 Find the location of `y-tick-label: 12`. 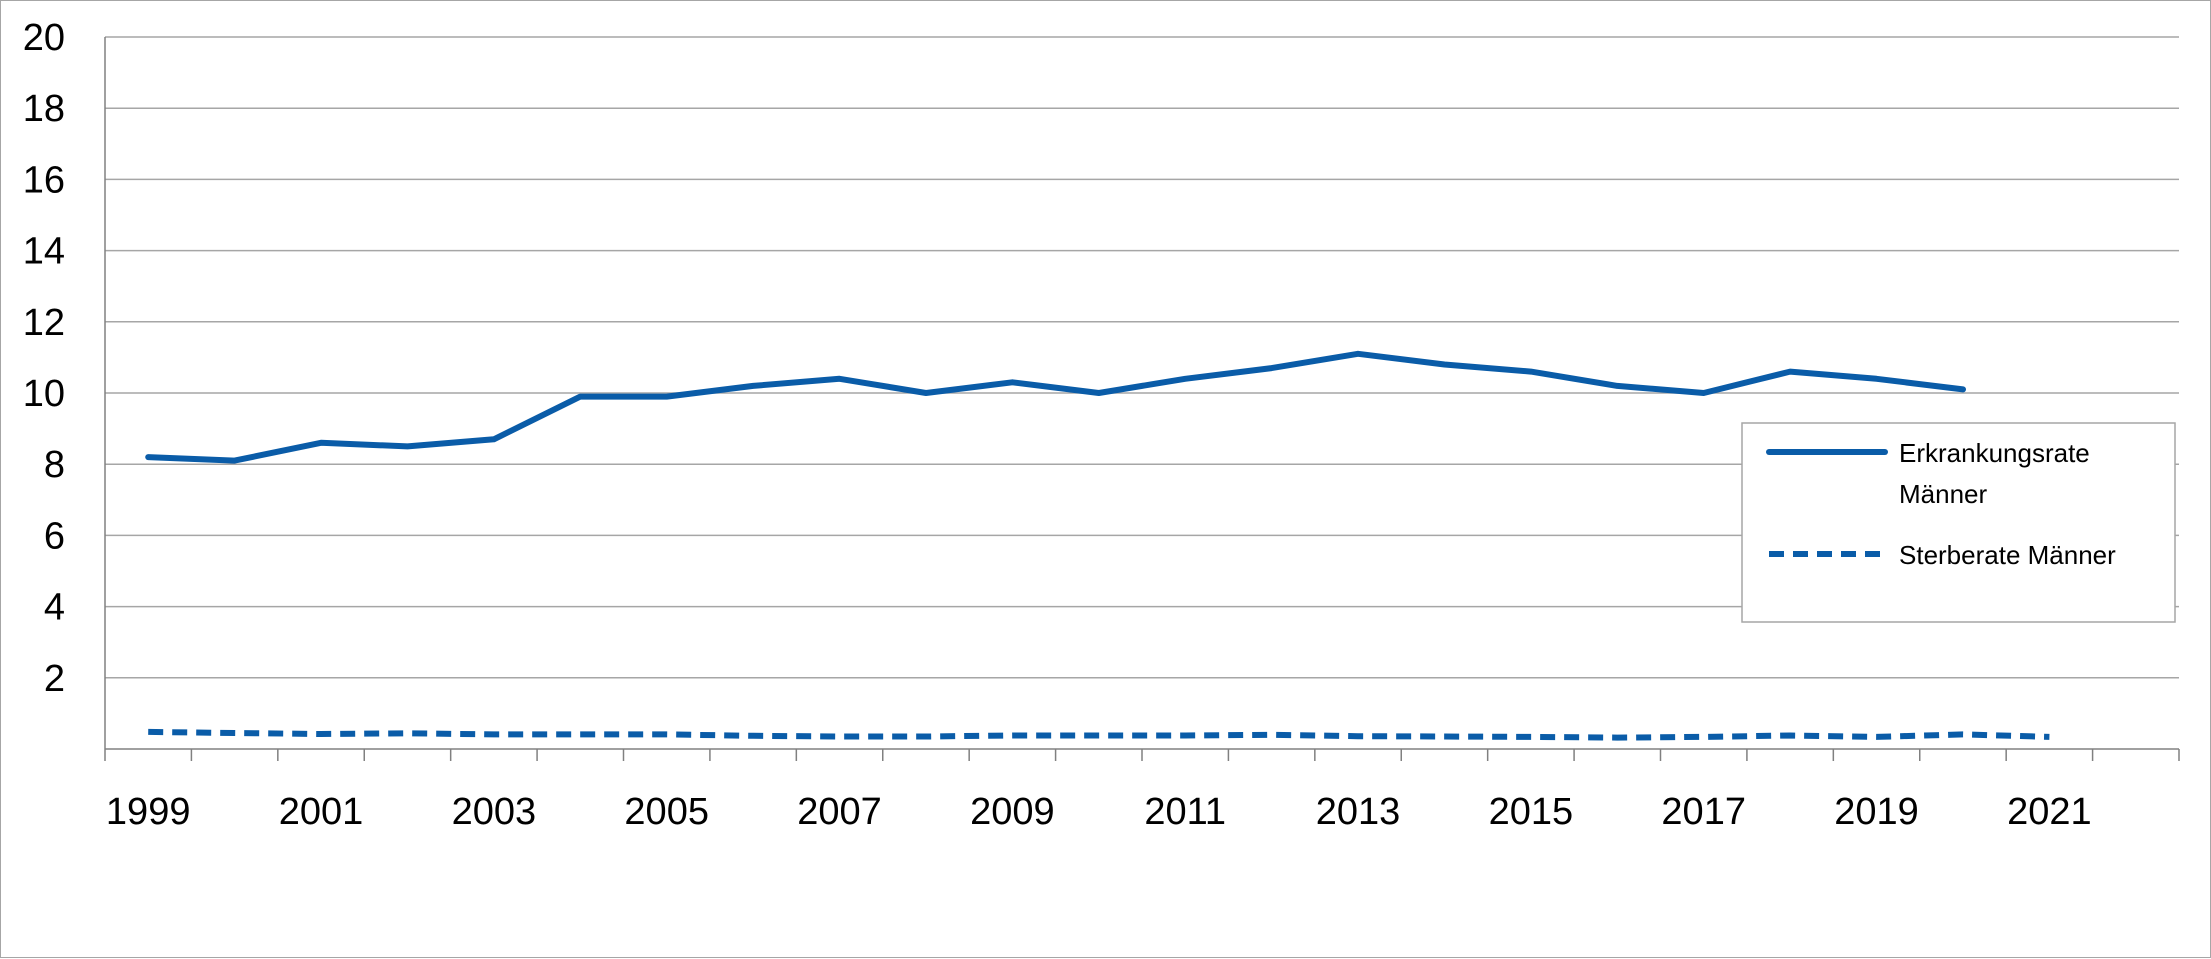

y-tick-label: 12 is located at coordinates (44, 323).